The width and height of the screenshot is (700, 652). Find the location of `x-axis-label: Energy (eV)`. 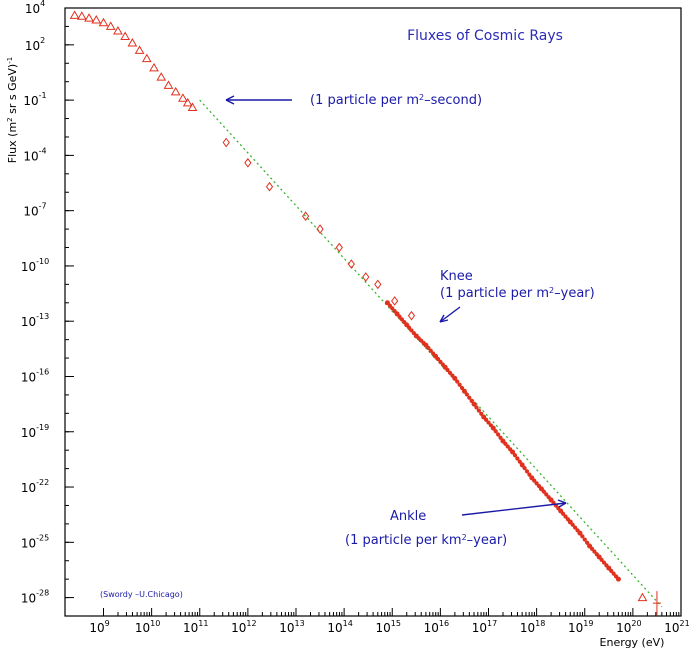

x-axis-label: Energy (eV) is located at coordinates (632, 642).